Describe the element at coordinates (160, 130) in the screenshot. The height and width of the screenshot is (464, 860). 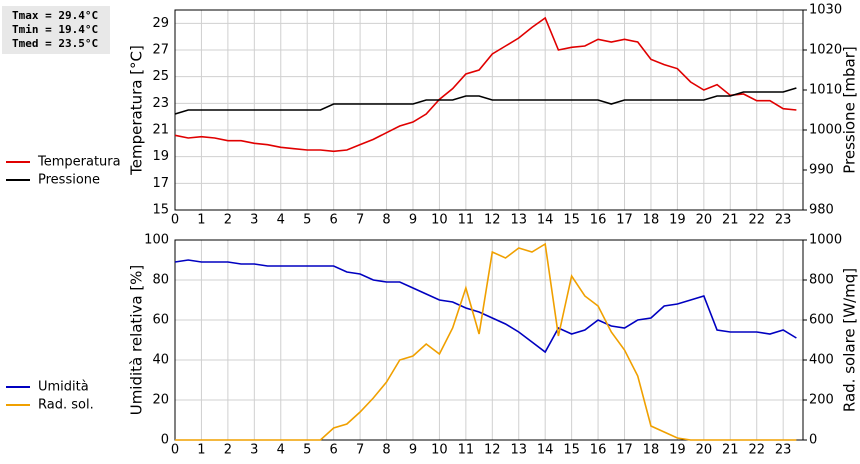
I see `y-tick-label: 21` at that location.